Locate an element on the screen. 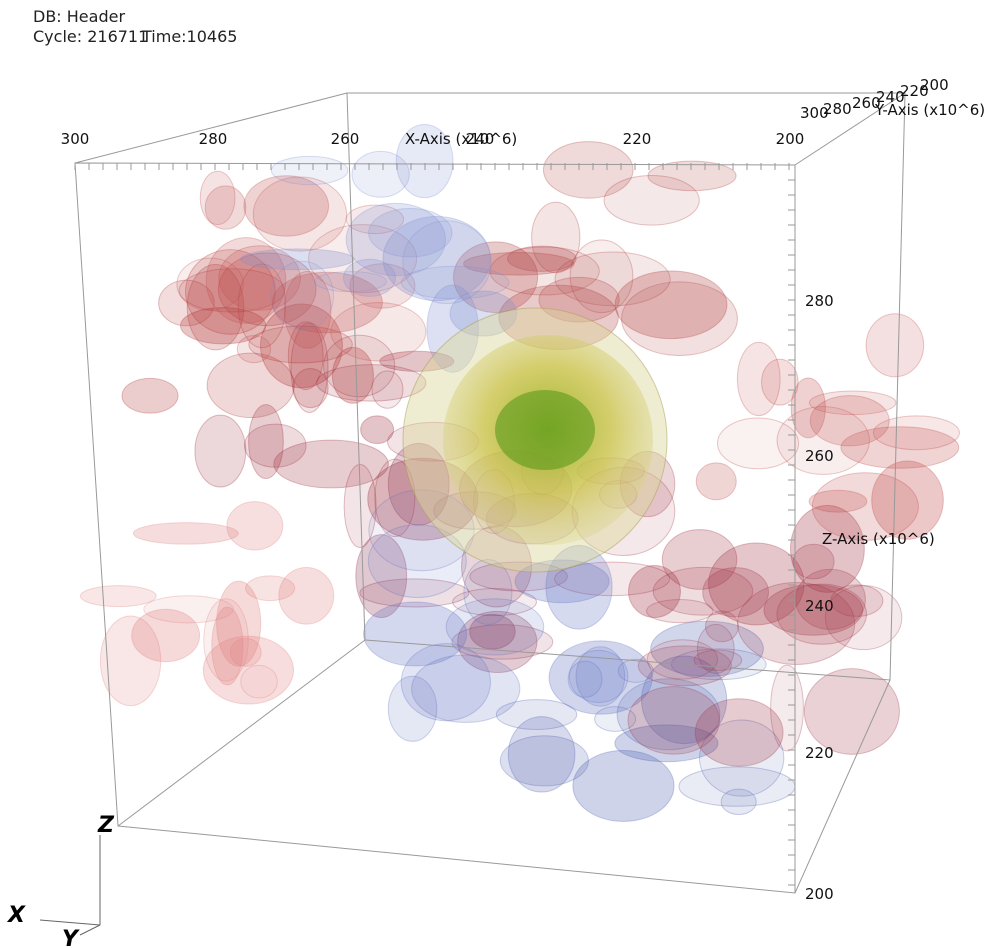 This screenshot has width=1004, height=948. triad-z: Z is located at coordinates (106, 825).